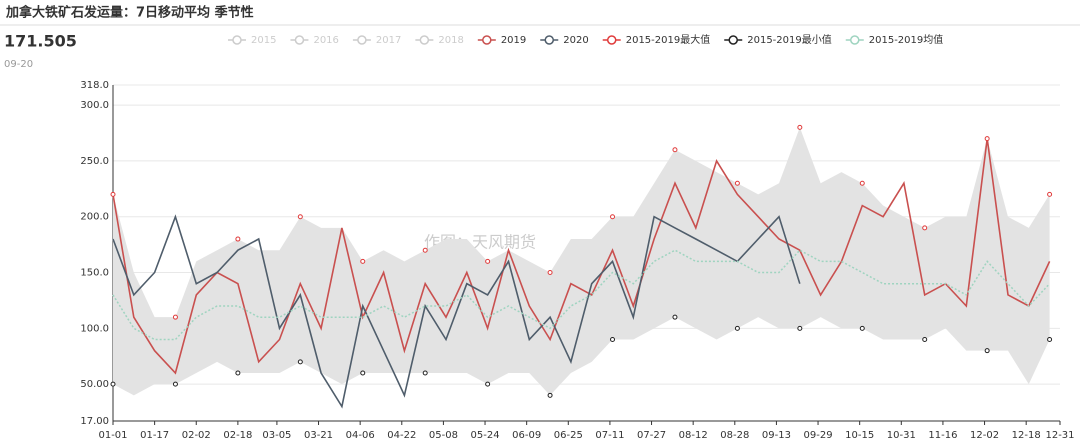 The height and width of the screenshot is (447, 1080). What do you see at coordinates (901, 435) in the screenshot?
I see `x-tick-label: 10-31` at bounding box center [901, 435].